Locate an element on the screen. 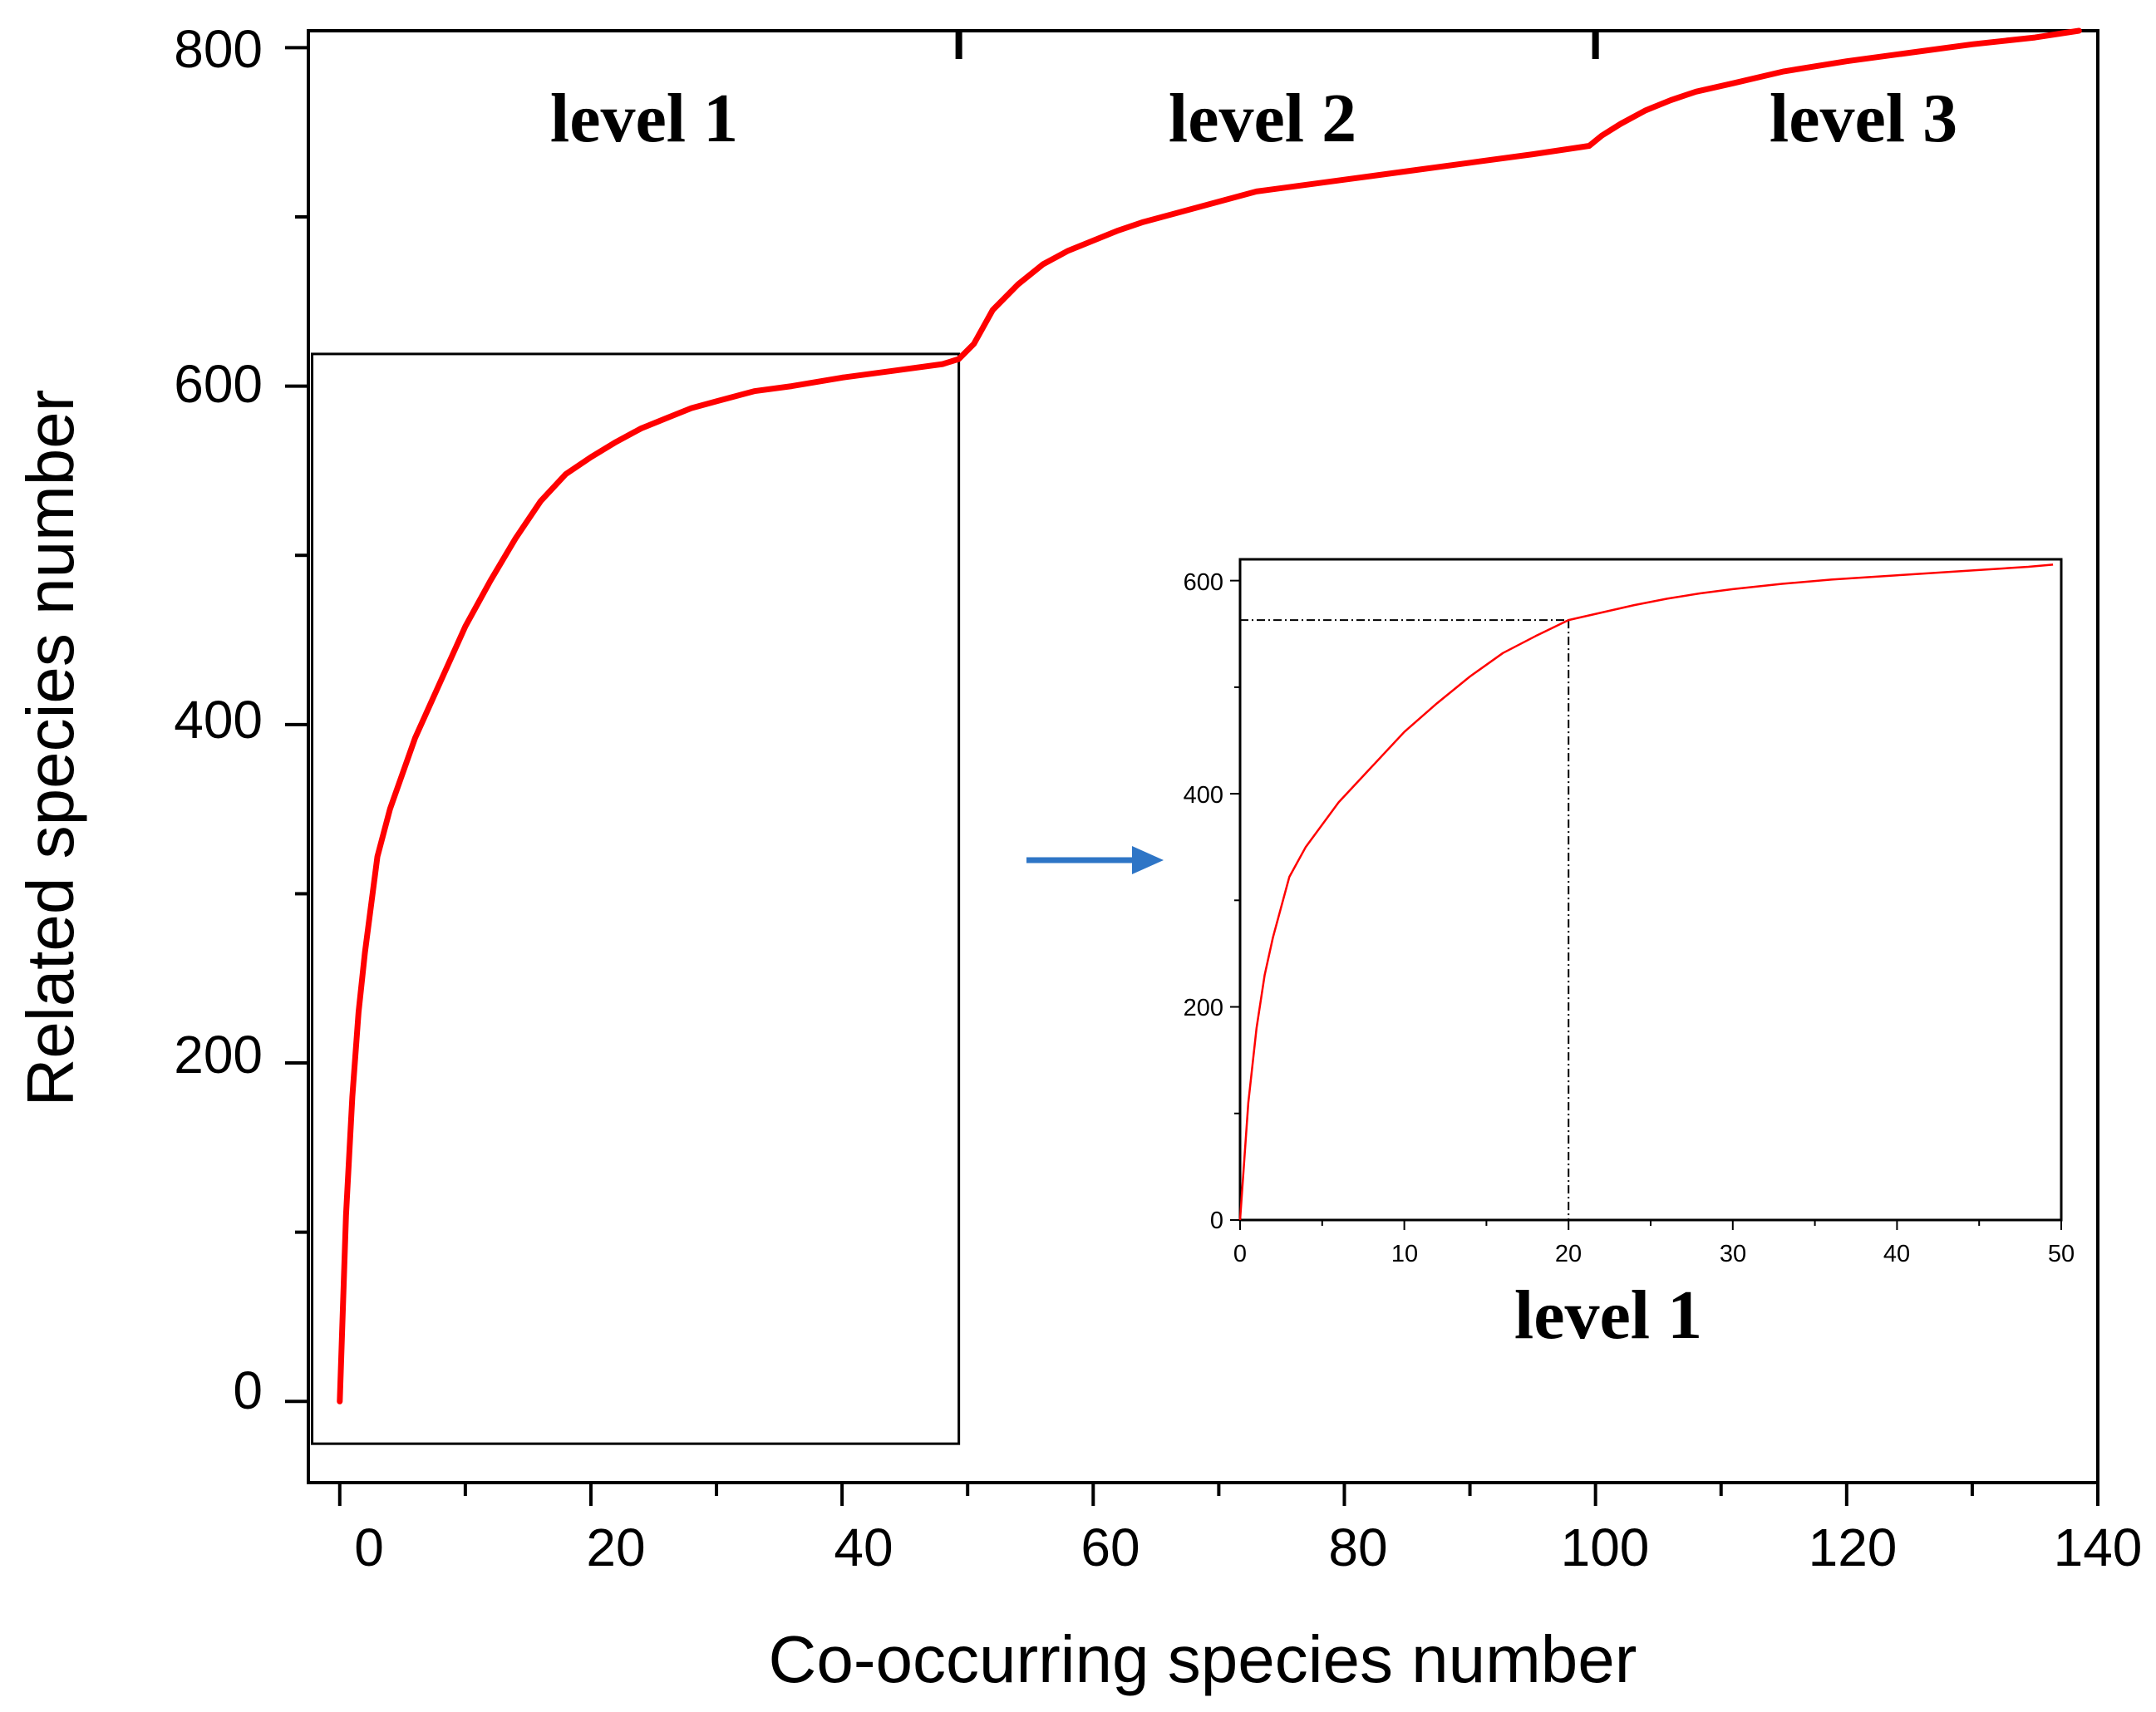 The image size is (2156, 1712). inset-plot-frame is located at coordinates (1650, 890).